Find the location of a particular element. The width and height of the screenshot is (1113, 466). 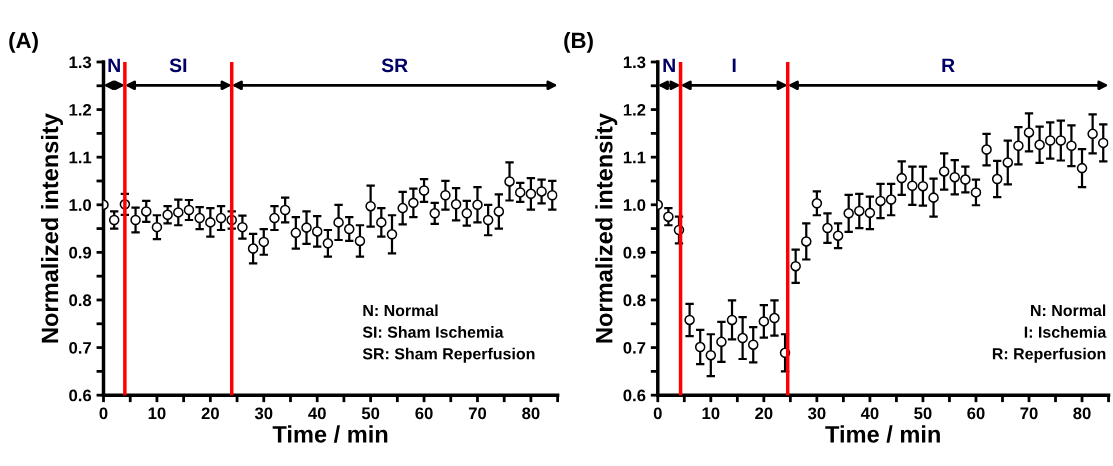

chart-title: (B) is located at coordinates (578, 42).